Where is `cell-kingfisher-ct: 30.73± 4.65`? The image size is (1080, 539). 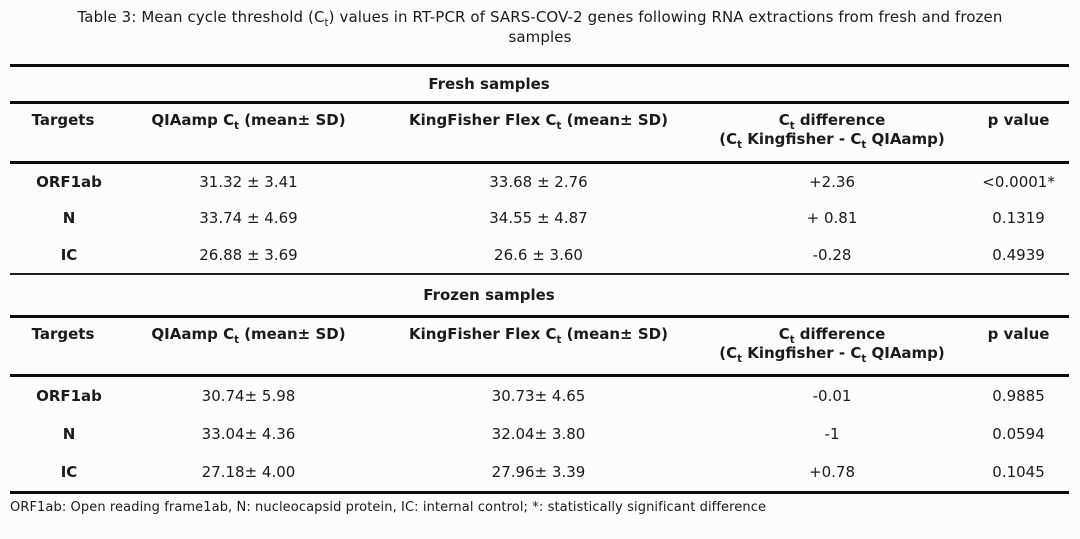 cell-kingfisher-ct: 30.73± 4.65 is located at coordinates (538, 395).